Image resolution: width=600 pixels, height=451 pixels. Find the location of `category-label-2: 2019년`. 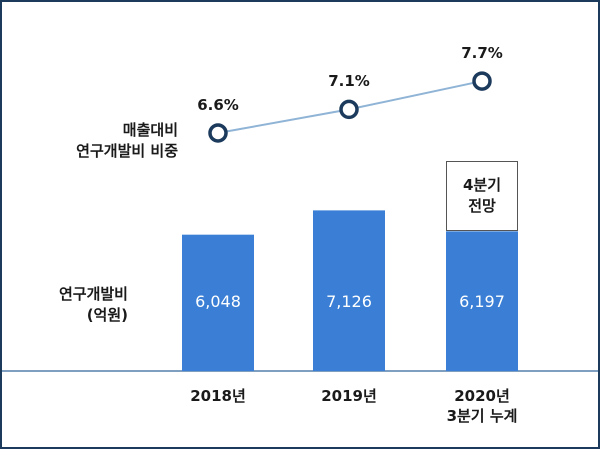

category-label-2: 2019년 is located at coordinates (349, 396).